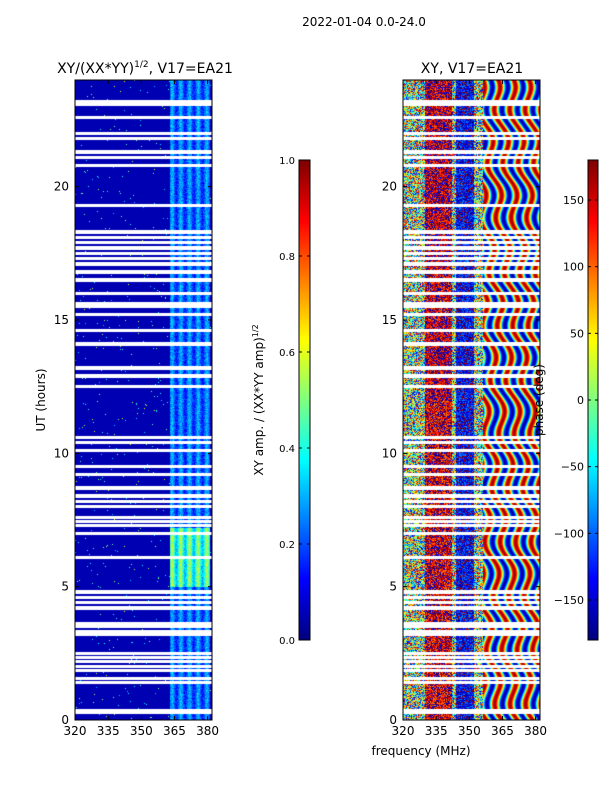 This screenshot has width=600, height=800. Describe the element at coordinates (287, 641) in the screenshot. I see `colorbar-tick-label: 0.0` at that location.